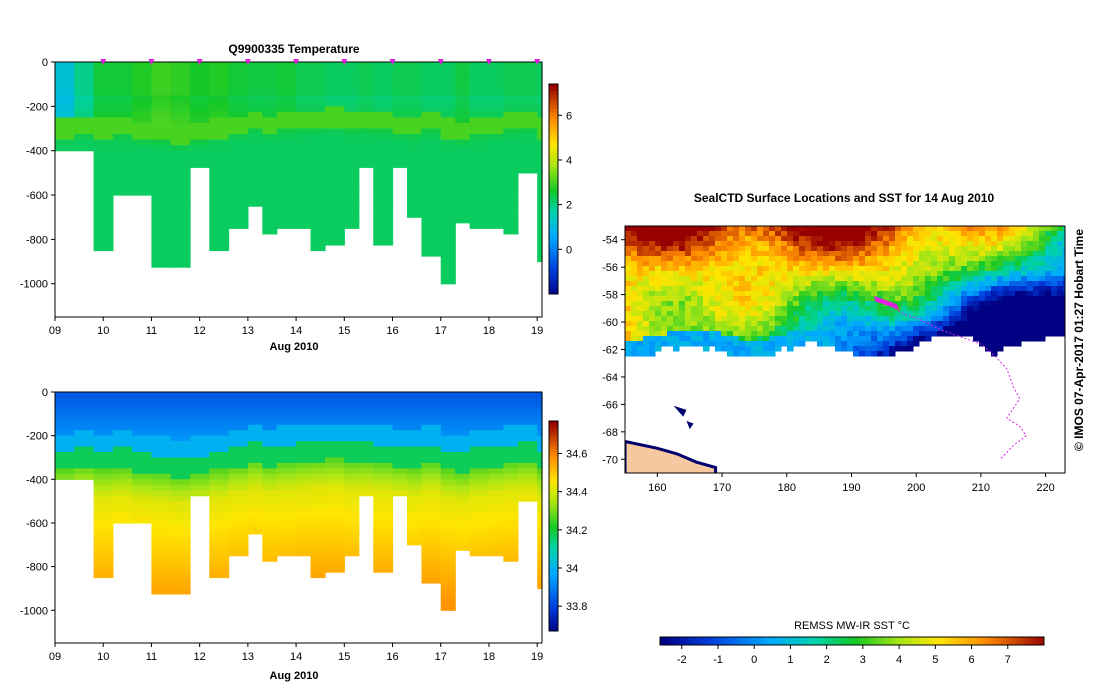 This screenshot has height=700, width=1099. What do you see at coordinates (852, 641) in the screenshot?
I see `colorbar-frame` at bounding box center [852, 641].